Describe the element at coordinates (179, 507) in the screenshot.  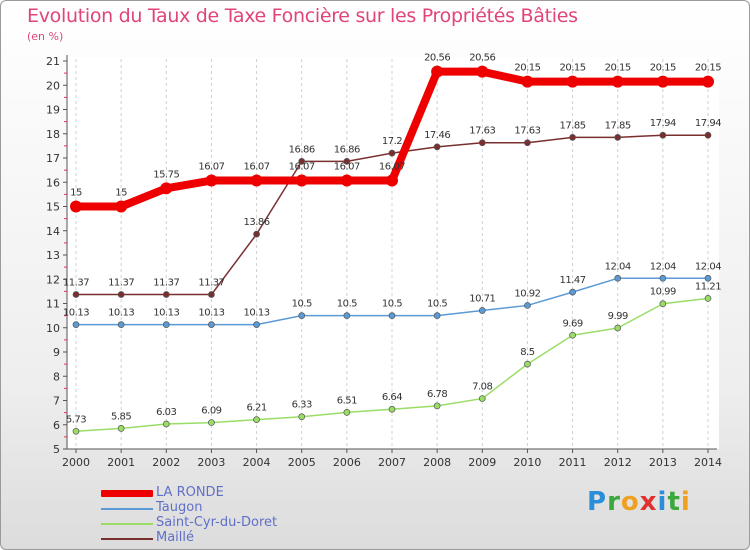
I see `legend-label-taugon: Taugon` at that location.